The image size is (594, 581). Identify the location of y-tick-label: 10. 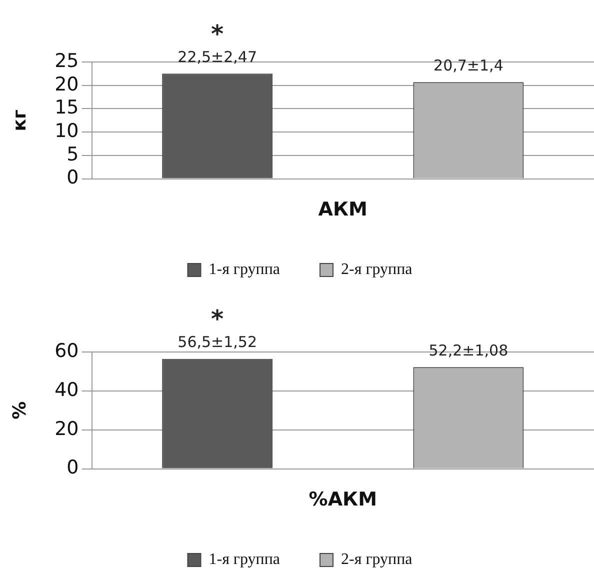
(66, 131).